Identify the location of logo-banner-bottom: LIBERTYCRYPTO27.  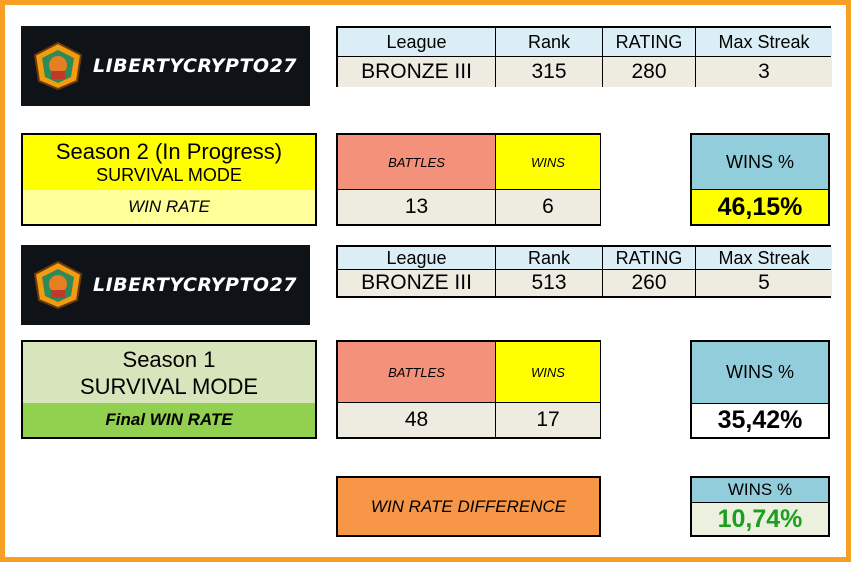
(165, 285).